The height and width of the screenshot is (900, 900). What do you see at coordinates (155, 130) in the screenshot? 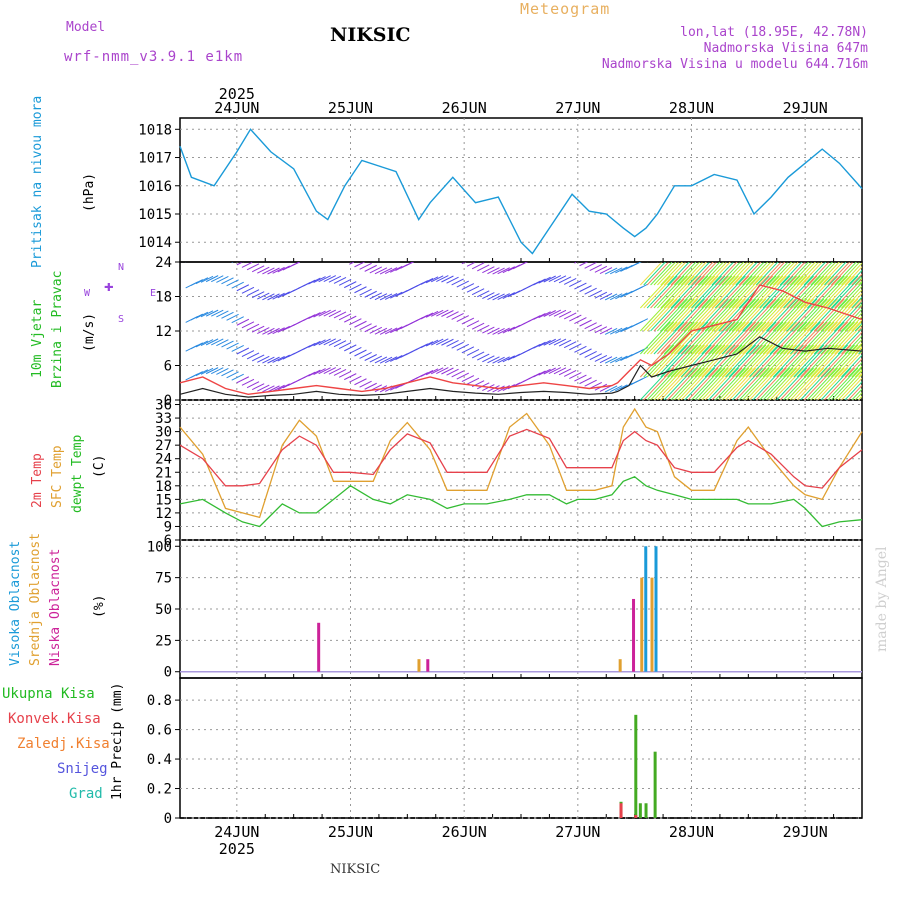
I see `y-tick-label: 1018` at bounding box center [155, 130].